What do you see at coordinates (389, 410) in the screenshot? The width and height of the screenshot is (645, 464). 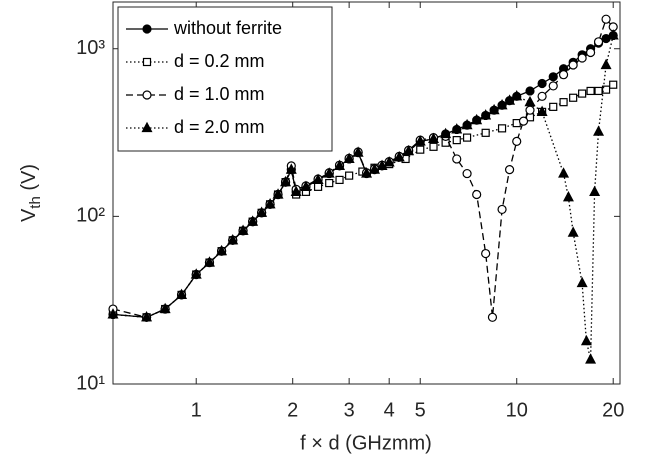 I see `x-tick-label: 4` at bounding box center [389, 410].